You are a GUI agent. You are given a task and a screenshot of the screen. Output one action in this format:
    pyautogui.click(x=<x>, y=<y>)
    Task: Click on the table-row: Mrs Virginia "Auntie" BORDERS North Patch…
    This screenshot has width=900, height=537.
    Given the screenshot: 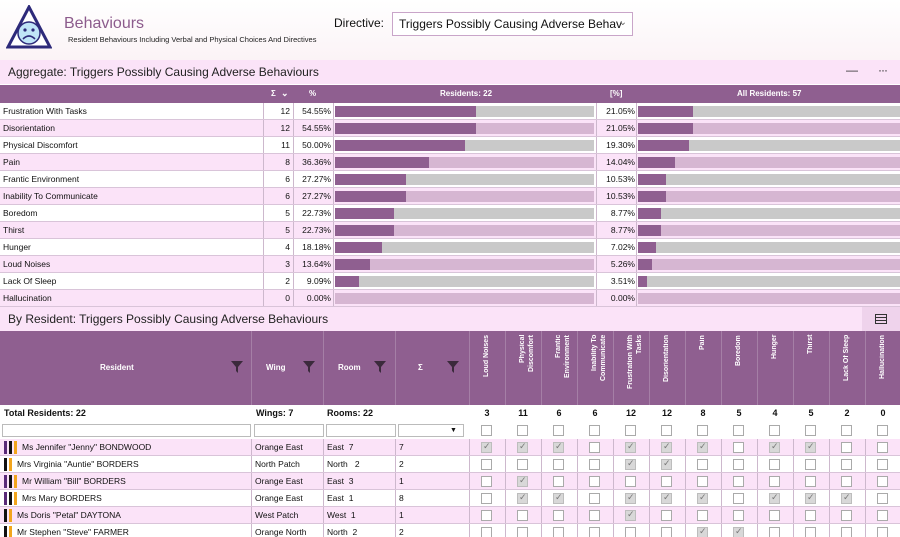 What is the action you would take?
    pyautogui.click(x=450, y=464)
    